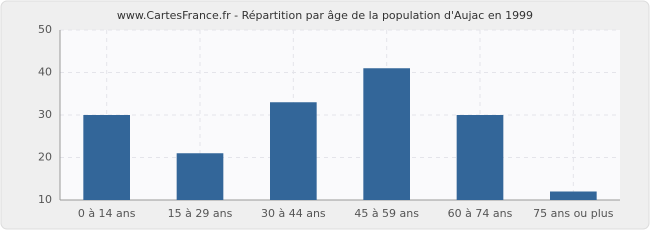 This screenshot has height=240, width=650. Describe the element at coordinates (45, 114) in the screenshot. I see `y-tick-label: 30` at that location.